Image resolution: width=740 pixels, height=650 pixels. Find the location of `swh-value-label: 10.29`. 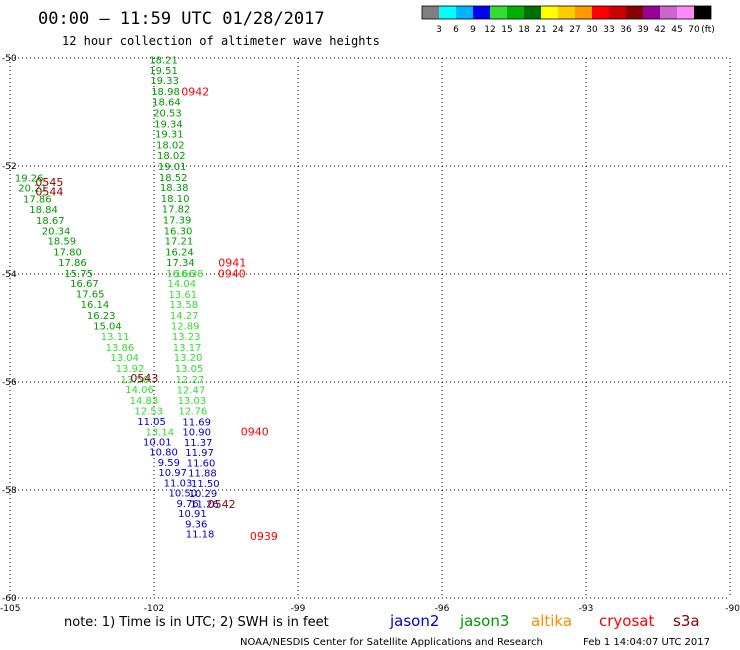

swh-value-label: 10.29 is located at coordinates (203, 494).